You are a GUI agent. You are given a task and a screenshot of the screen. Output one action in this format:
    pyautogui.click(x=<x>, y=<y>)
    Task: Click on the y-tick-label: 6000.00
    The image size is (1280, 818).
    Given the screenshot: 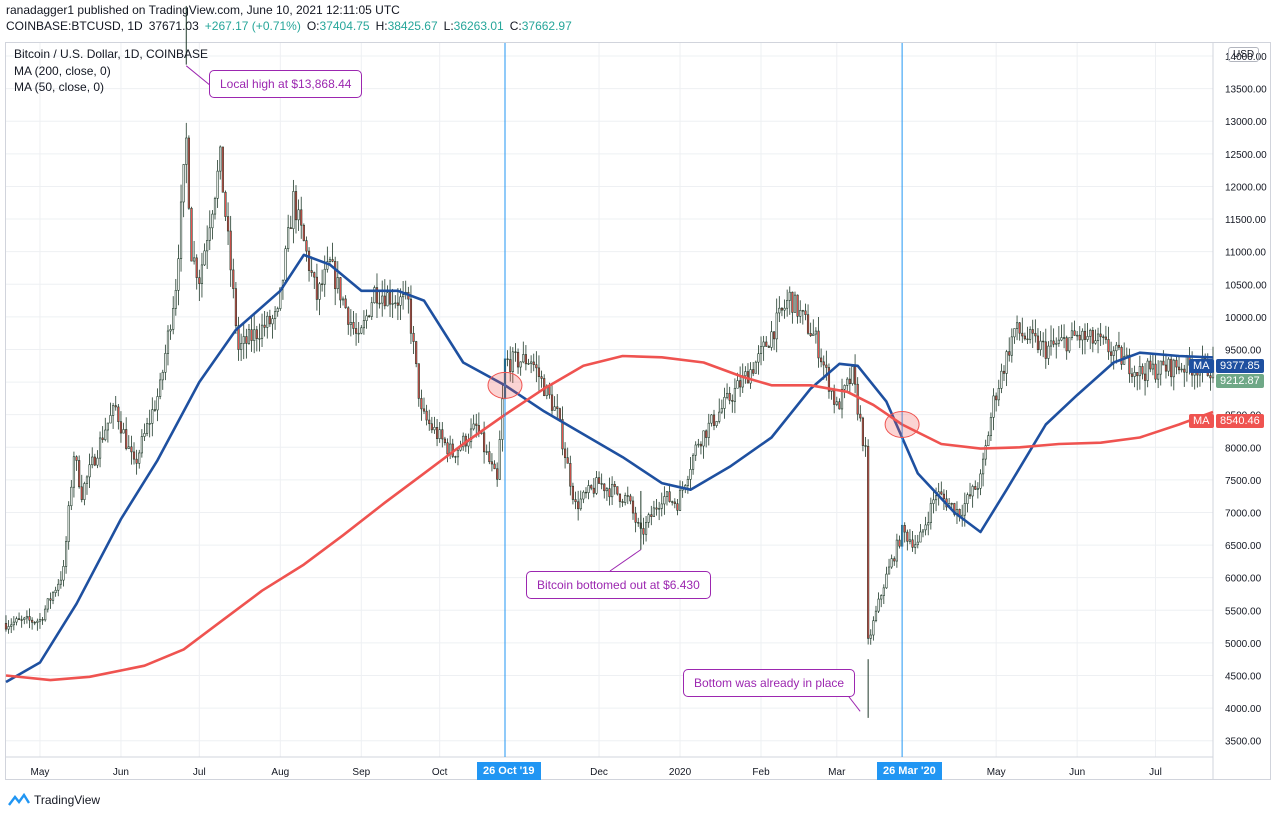 What is the action you would take?
    pyautogui.click(x=1243, y=579)
    